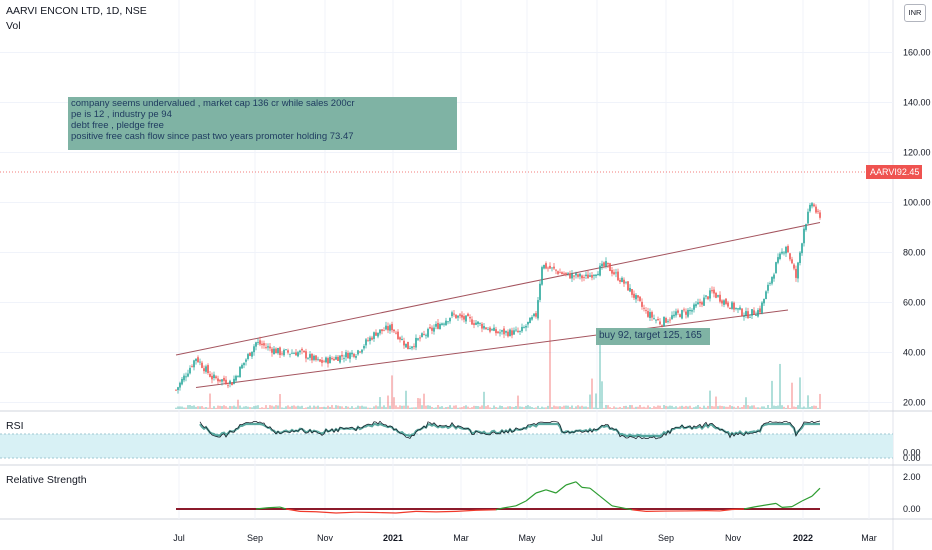  I want to click on time-axis: Jul Sep Nov 2021 Mar May Jul Sep Nov 2022 Mar, so click(525, 538).